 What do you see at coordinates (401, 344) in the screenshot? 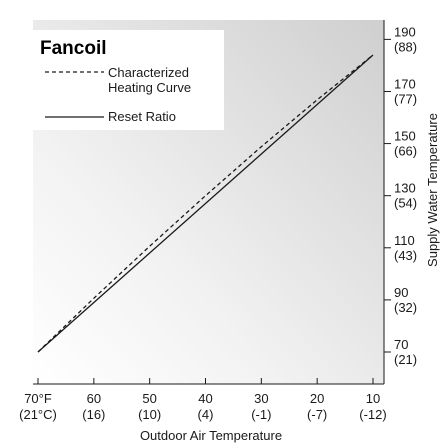
I see `y-tick-label: 70` at bounding box center [401, 344].